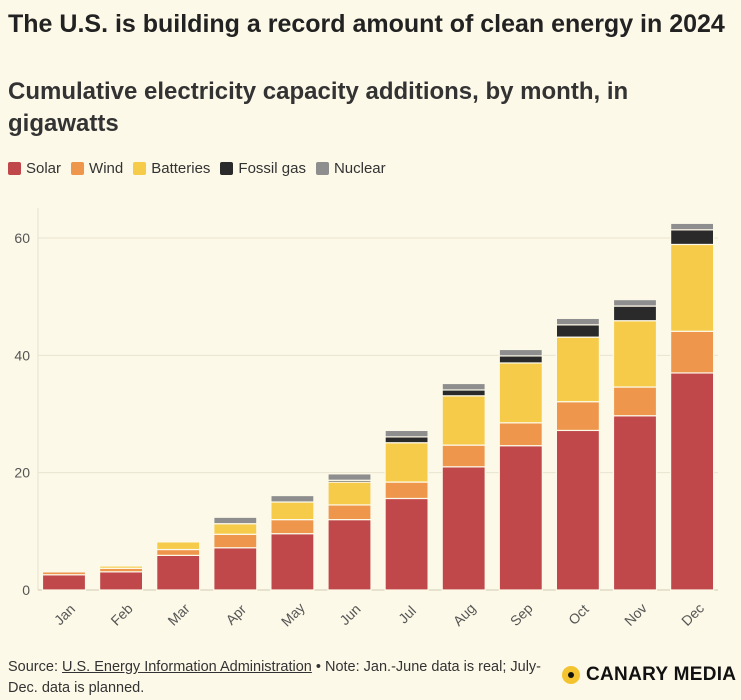 The height and width of the screenshot is (700, 741). I want to click on bar-aug-batteries, so click(463, 420).